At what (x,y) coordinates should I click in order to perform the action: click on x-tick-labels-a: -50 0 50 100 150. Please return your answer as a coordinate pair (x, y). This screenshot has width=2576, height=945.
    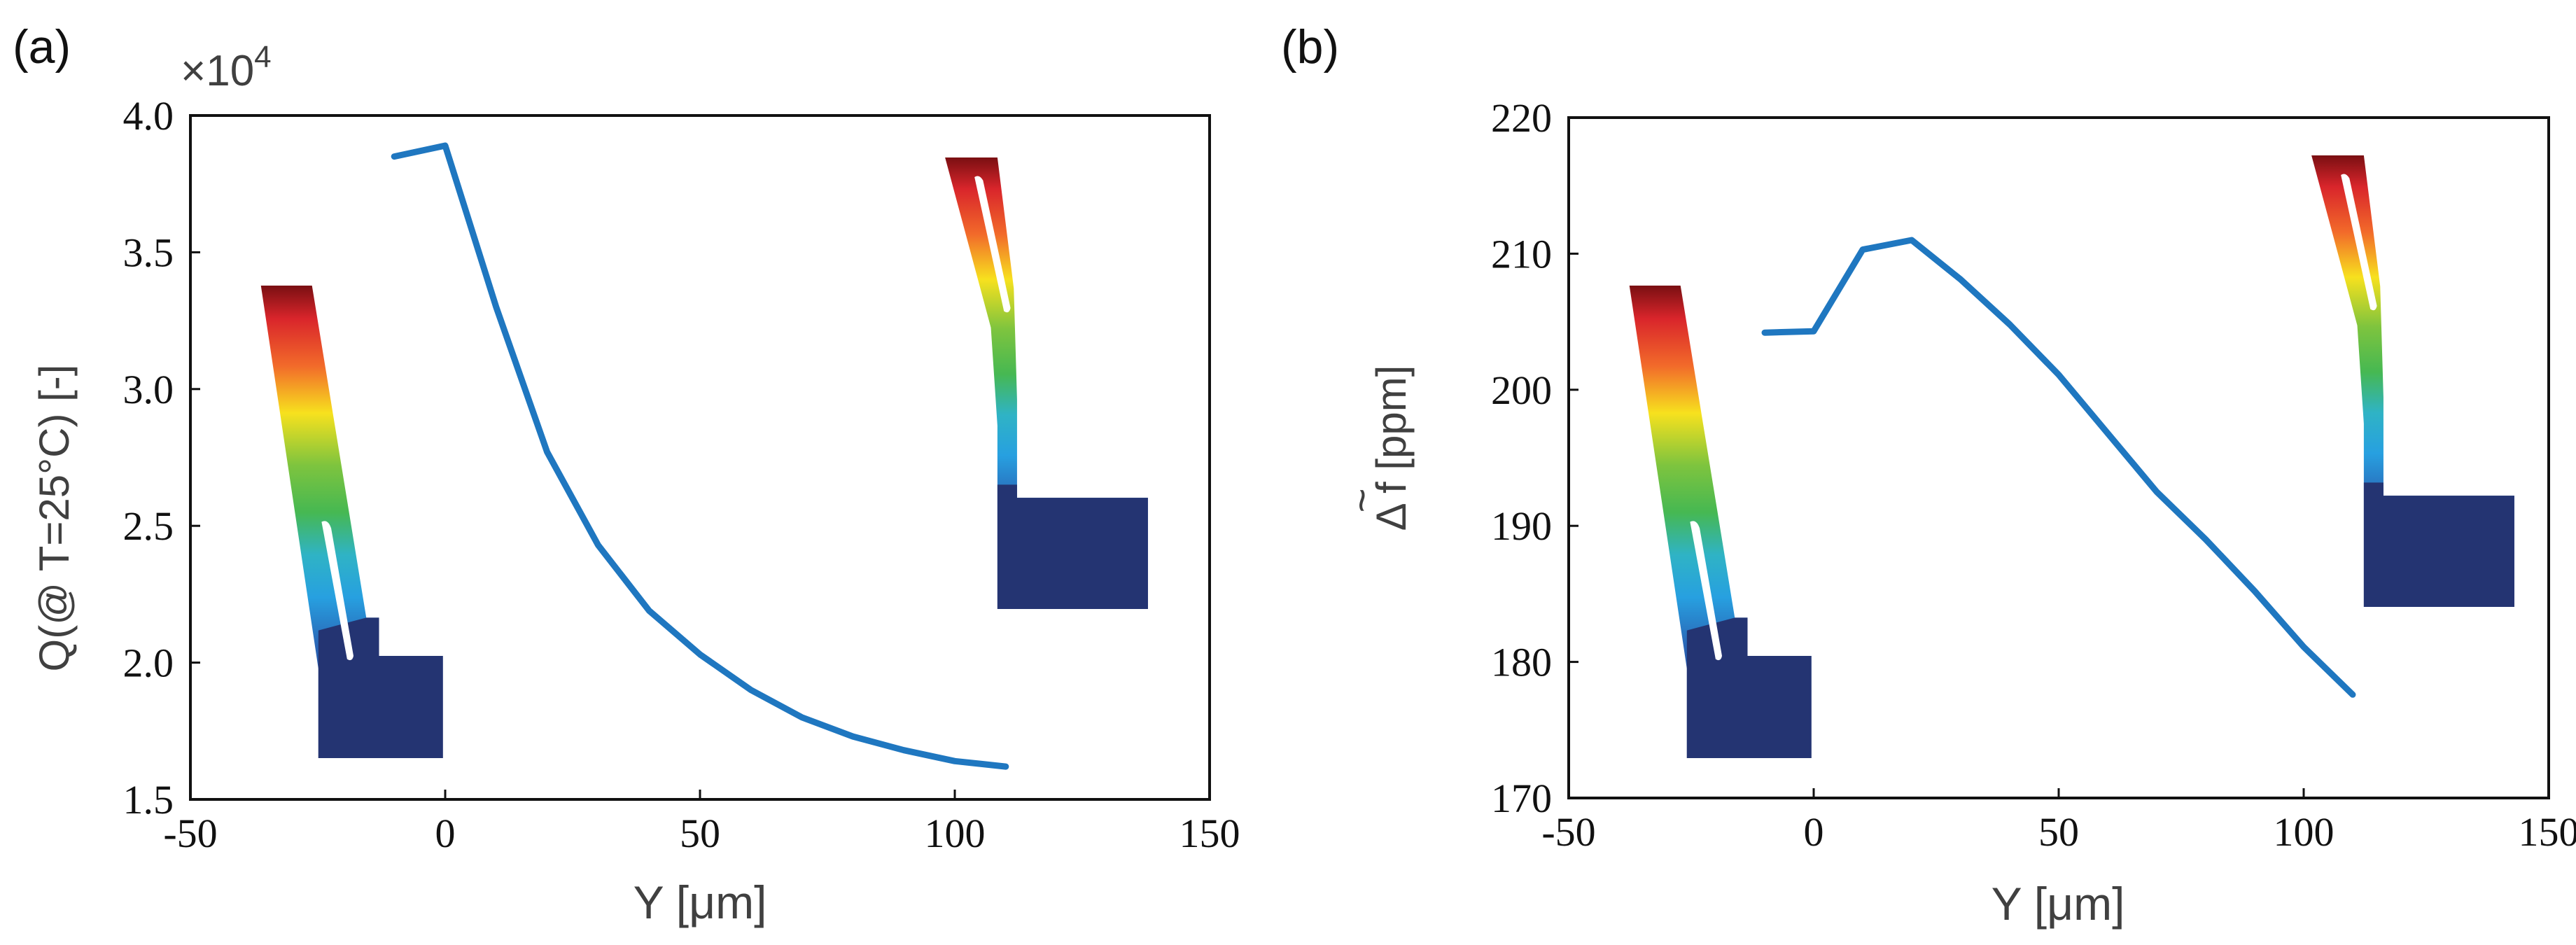
    Looking at the image, I should click on (701, 833).